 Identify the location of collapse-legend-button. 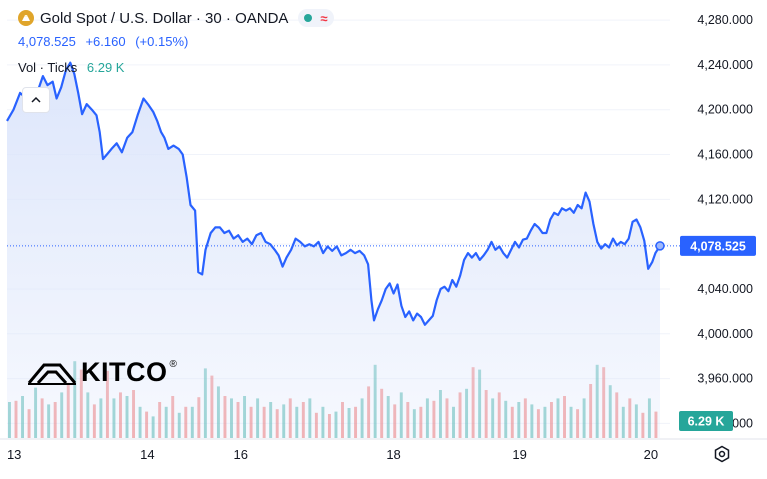
(36, 100).